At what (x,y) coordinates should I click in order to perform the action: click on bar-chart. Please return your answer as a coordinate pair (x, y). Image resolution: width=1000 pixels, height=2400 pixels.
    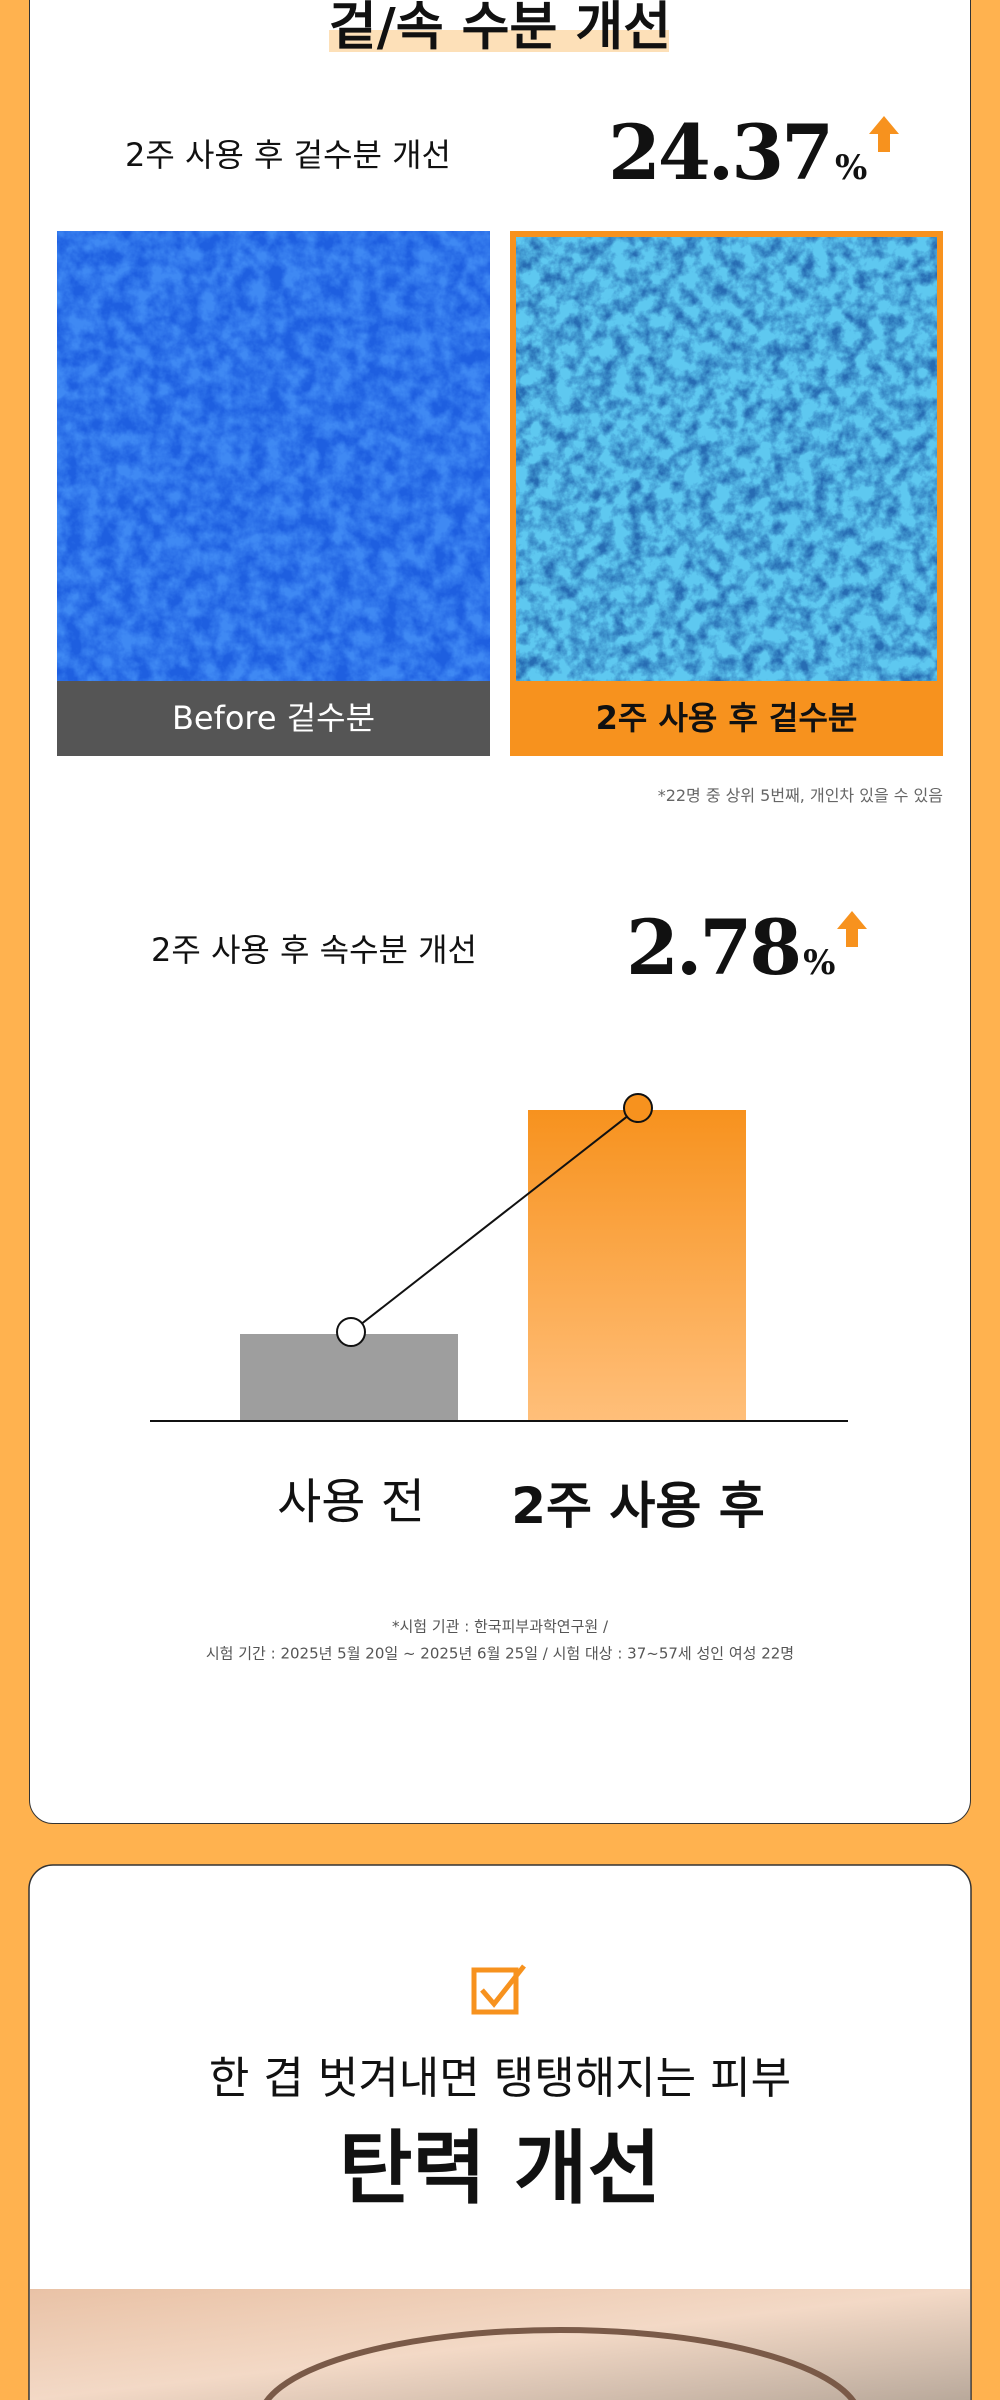
    Looking at the image, I should click on (499, 1257).